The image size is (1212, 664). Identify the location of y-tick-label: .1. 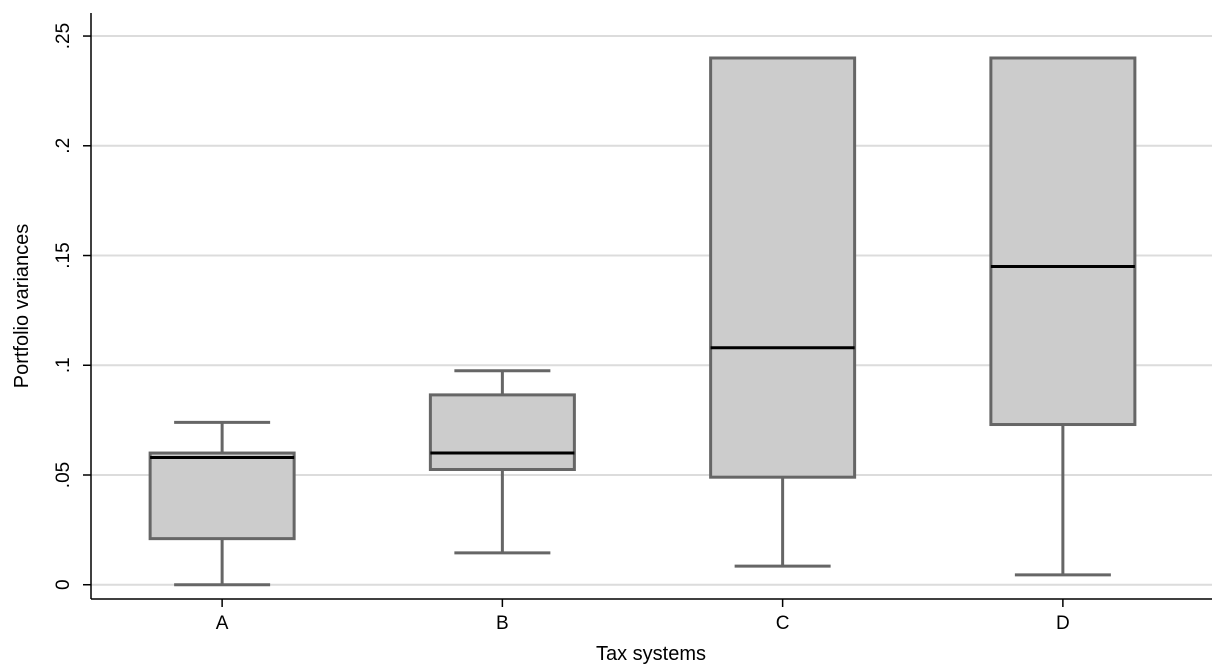
(63, 365).